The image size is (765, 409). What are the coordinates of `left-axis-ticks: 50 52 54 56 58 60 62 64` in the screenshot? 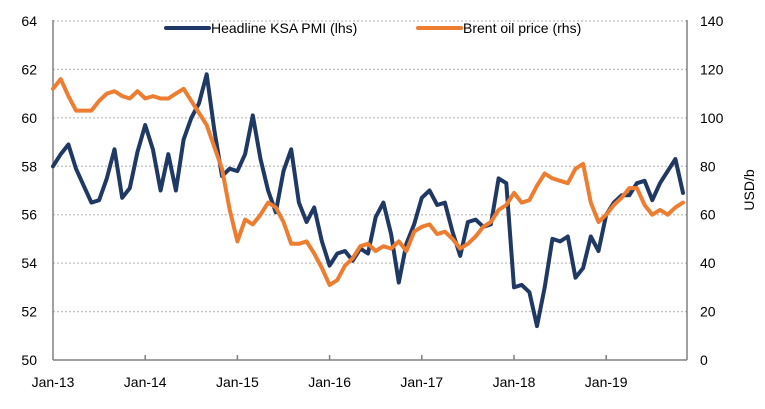 It's located at (29, 190).